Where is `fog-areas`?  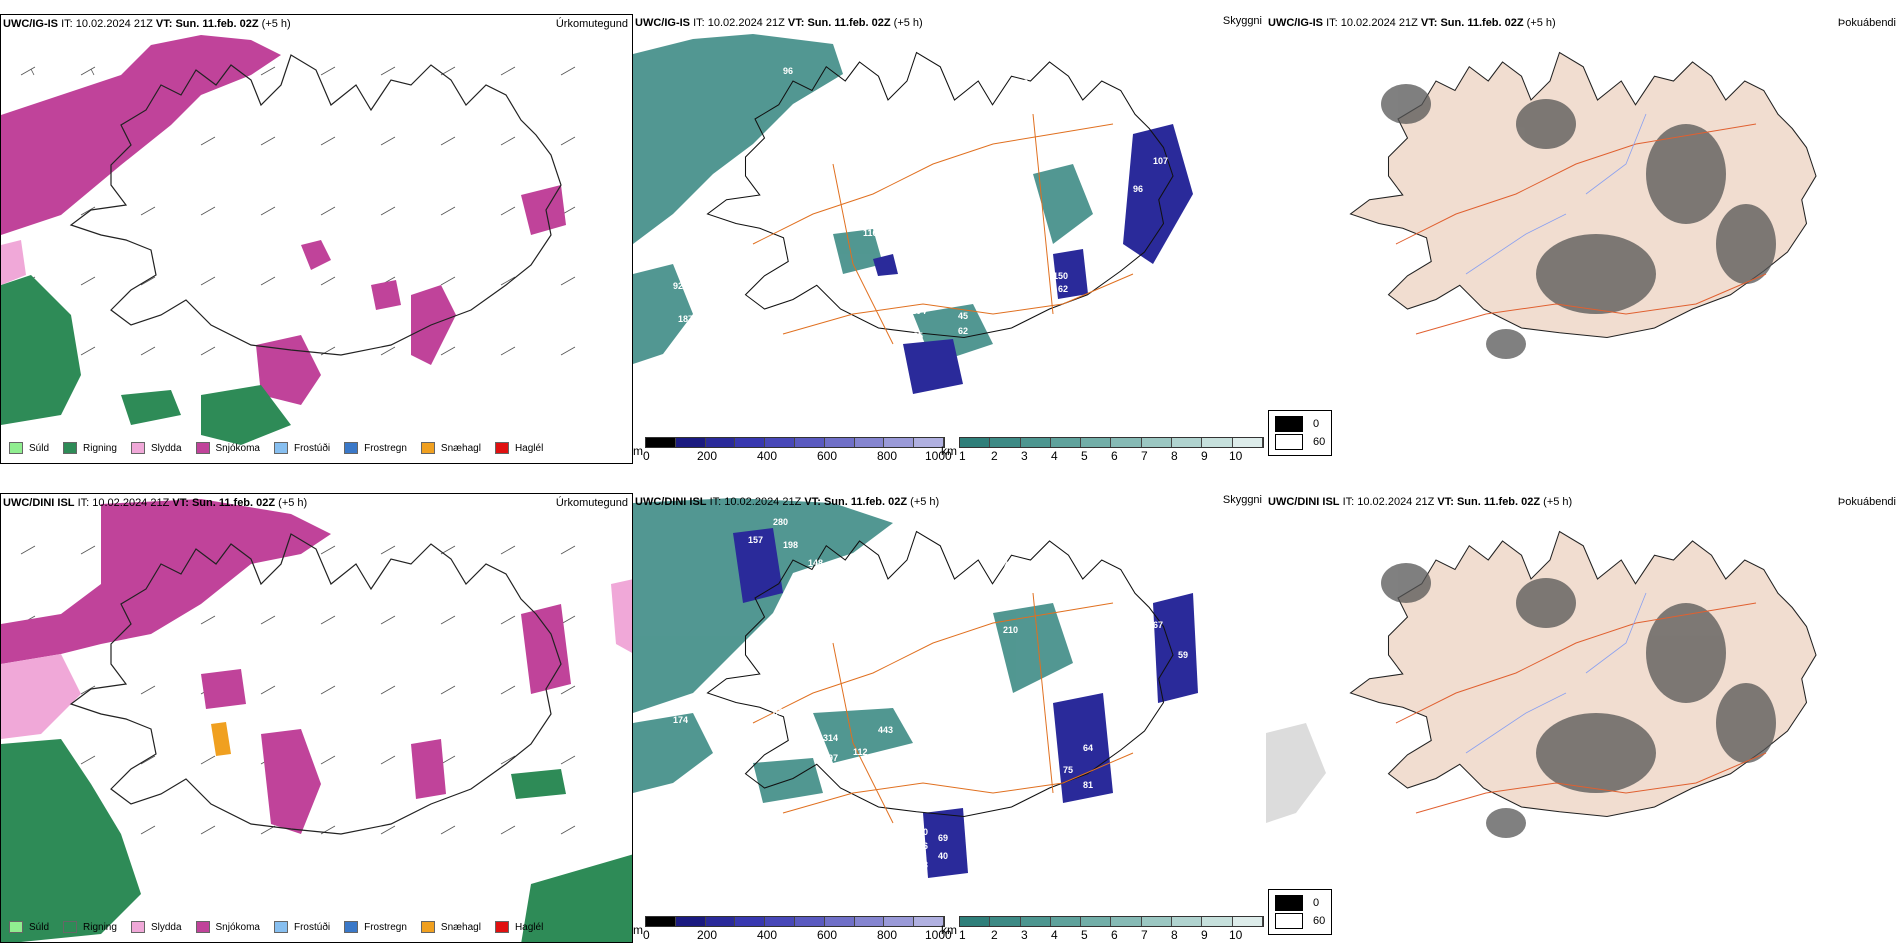
fog-areas is located at coordinates (1578, 700).